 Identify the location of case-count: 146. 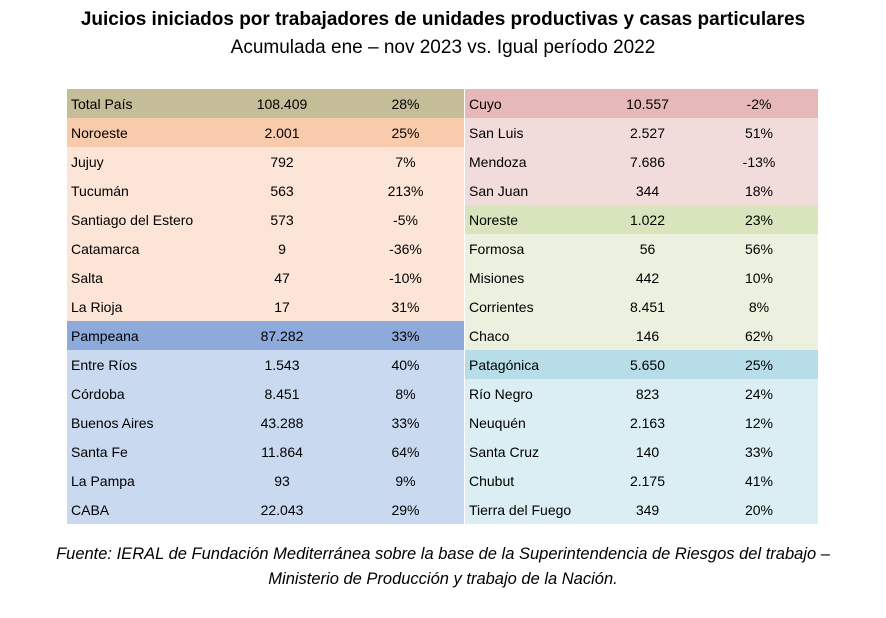
(647, 335).